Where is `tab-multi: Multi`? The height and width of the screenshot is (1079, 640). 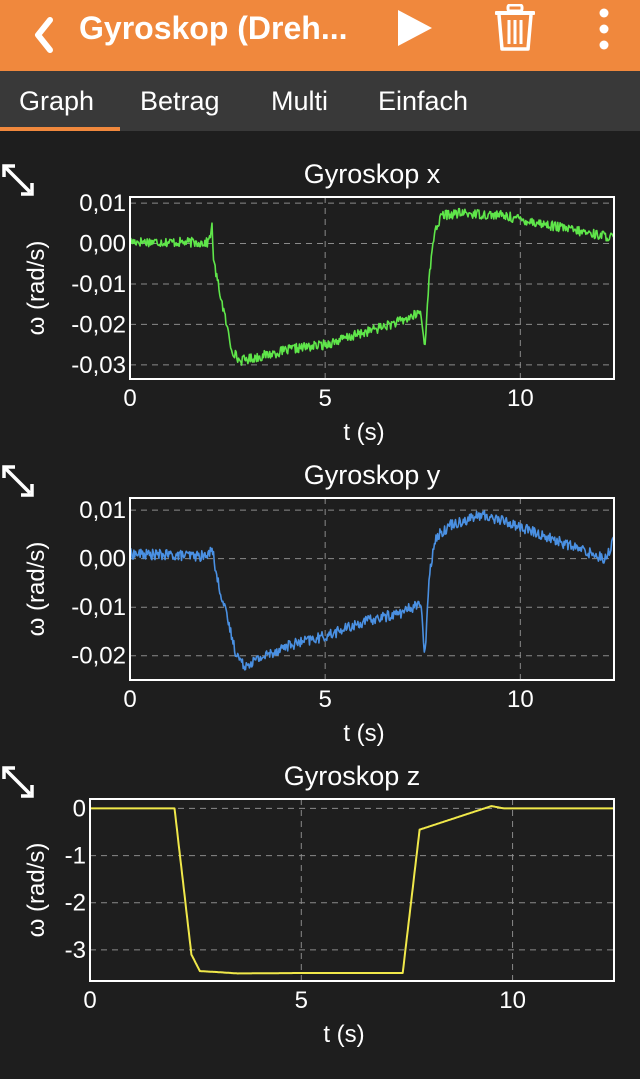
tab-multi: Multi is located at coordinates (300, 101).